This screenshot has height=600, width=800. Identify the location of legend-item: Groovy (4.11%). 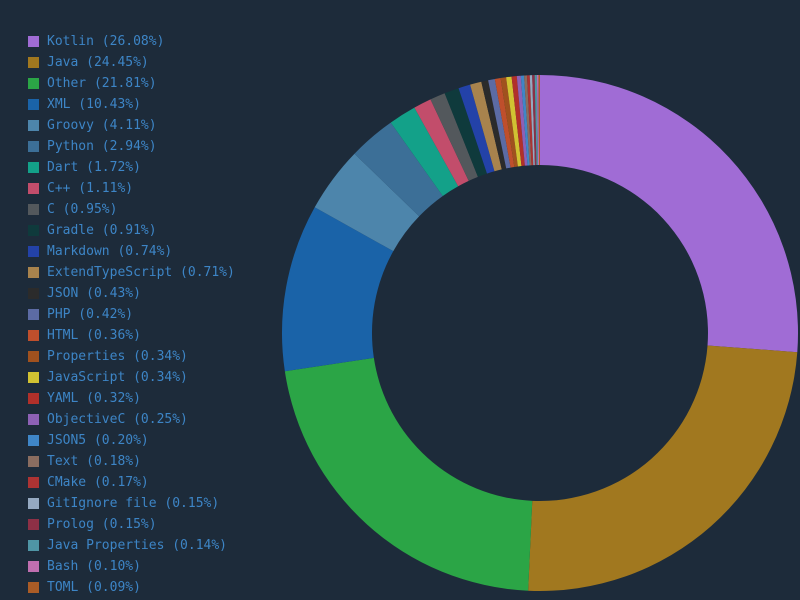
(131, 125).